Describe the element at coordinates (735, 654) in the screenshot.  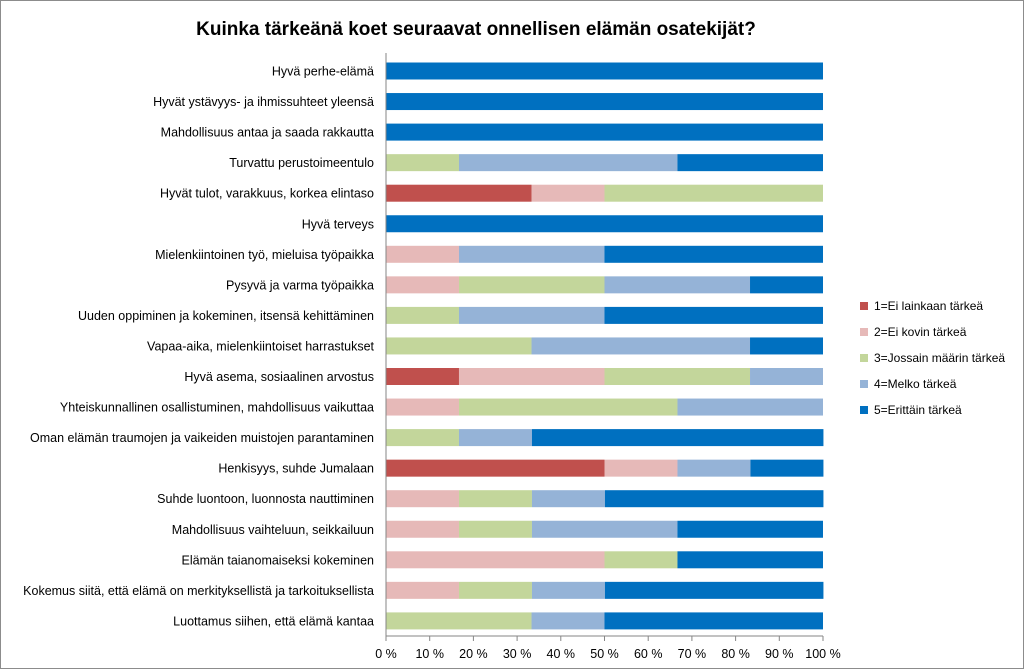
I see `x-tick-label: 80 %` at that location.